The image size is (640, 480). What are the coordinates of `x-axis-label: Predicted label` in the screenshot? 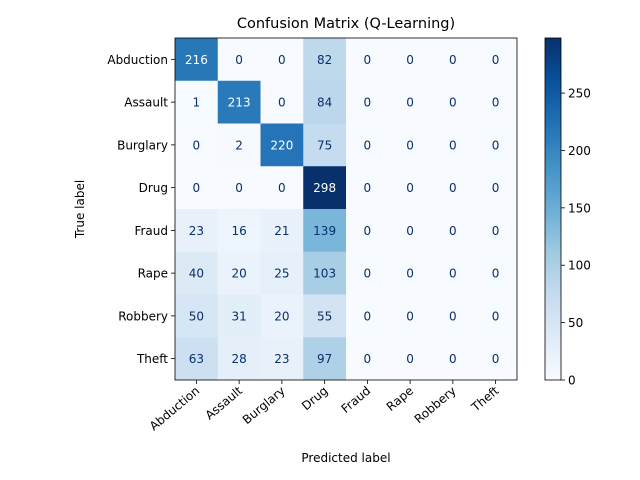 It's located at (345, 458).